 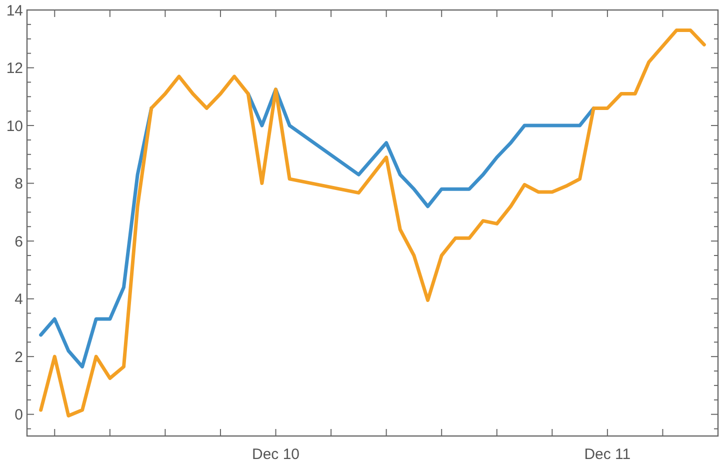 I want to click on x-tick-label: Dec 11, so click(x=607, y=454).